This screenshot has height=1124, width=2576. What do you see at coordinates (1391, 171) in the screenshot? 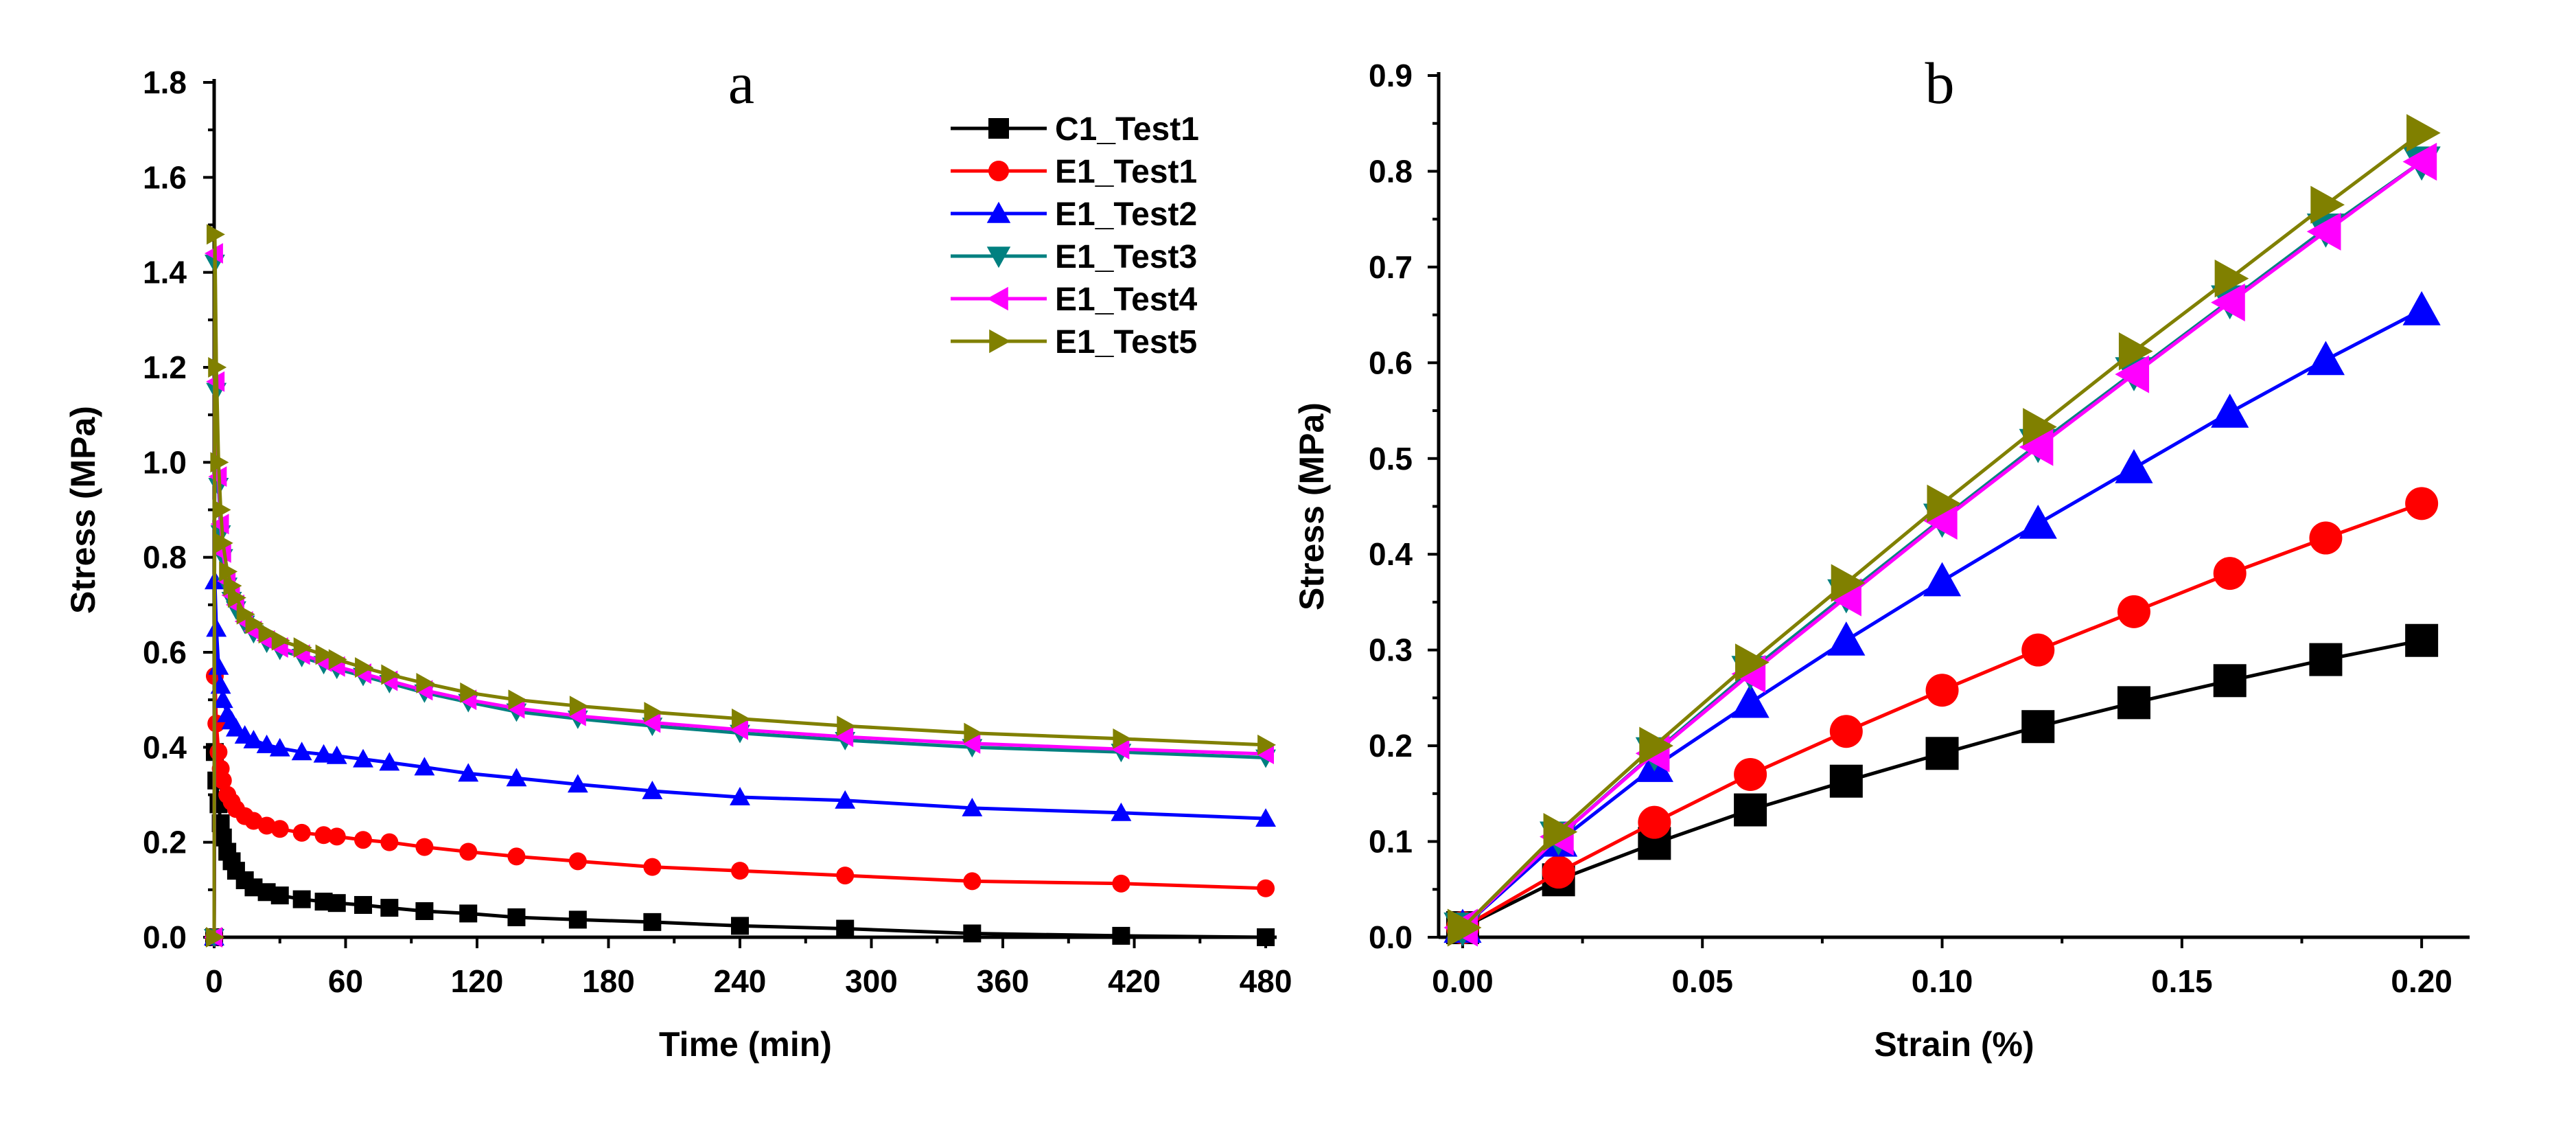
I see `y-tick-label: 0.8` at bounding box center [1391, 171].